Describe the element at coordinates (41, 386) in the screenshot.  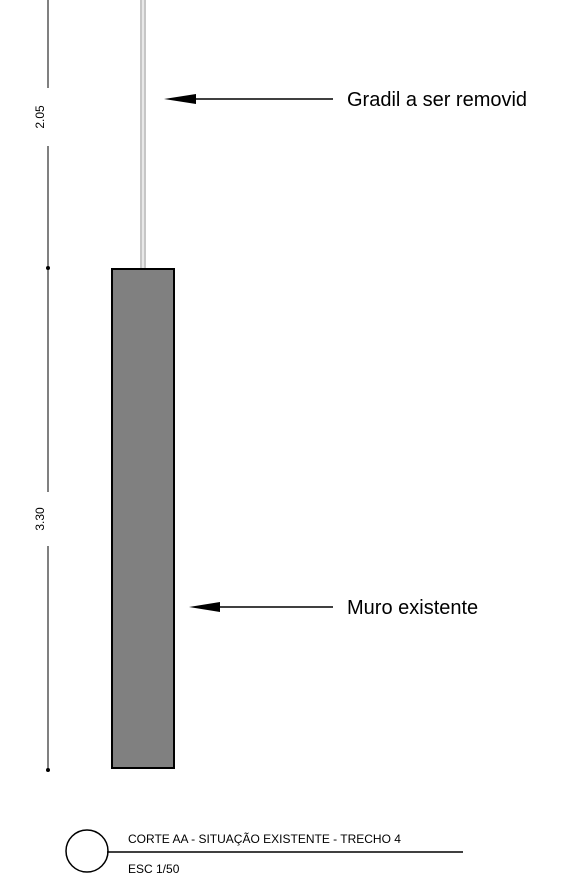
I see `dimension-chain: 2.05 3.30` at that location.